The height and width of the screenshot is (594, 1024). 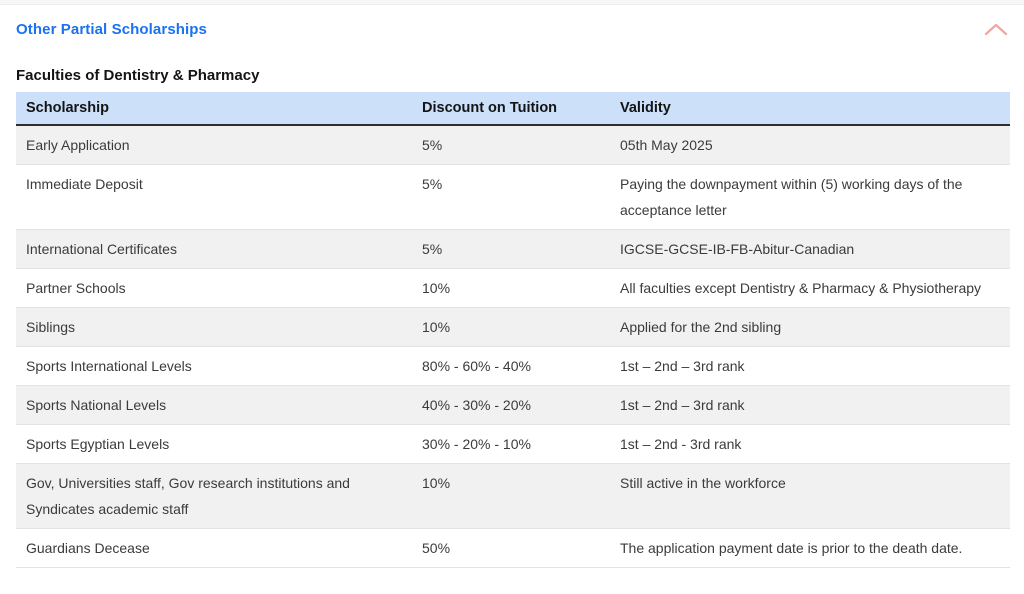 I want to click on table-subtitle: Faculties of Dentistry & Pharmacy, so click(x=138, y=75).